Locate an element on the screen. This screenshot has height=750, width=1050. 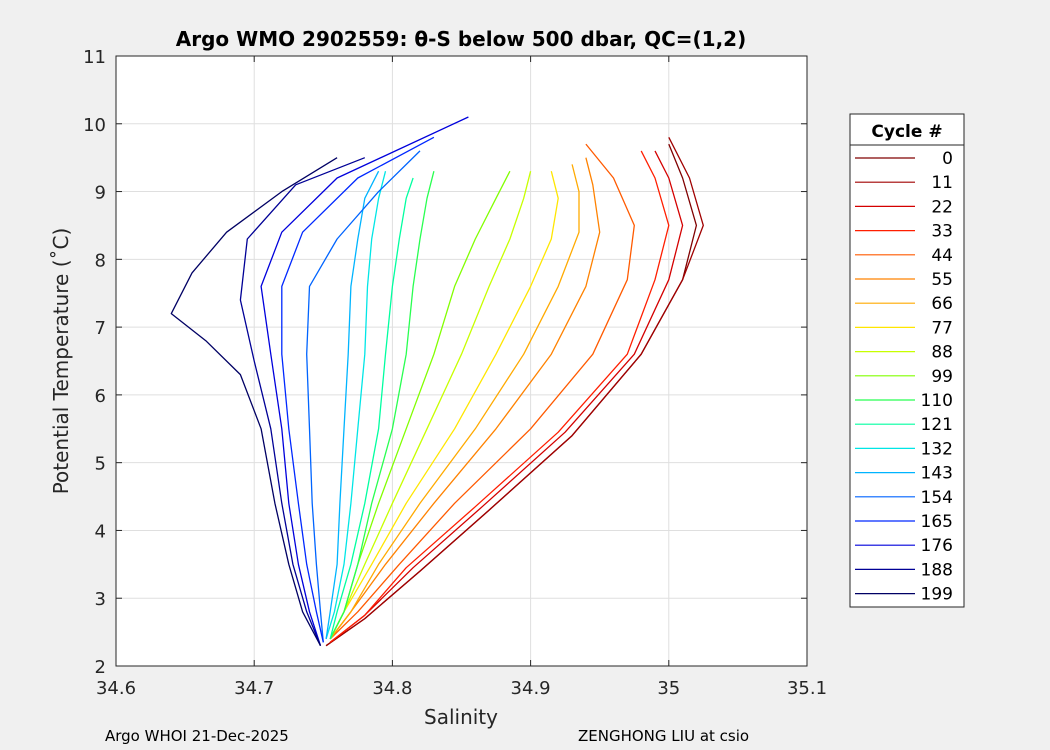
y-axis-label: Potential Temperature (˚C) is located at coordinates (61, 361).